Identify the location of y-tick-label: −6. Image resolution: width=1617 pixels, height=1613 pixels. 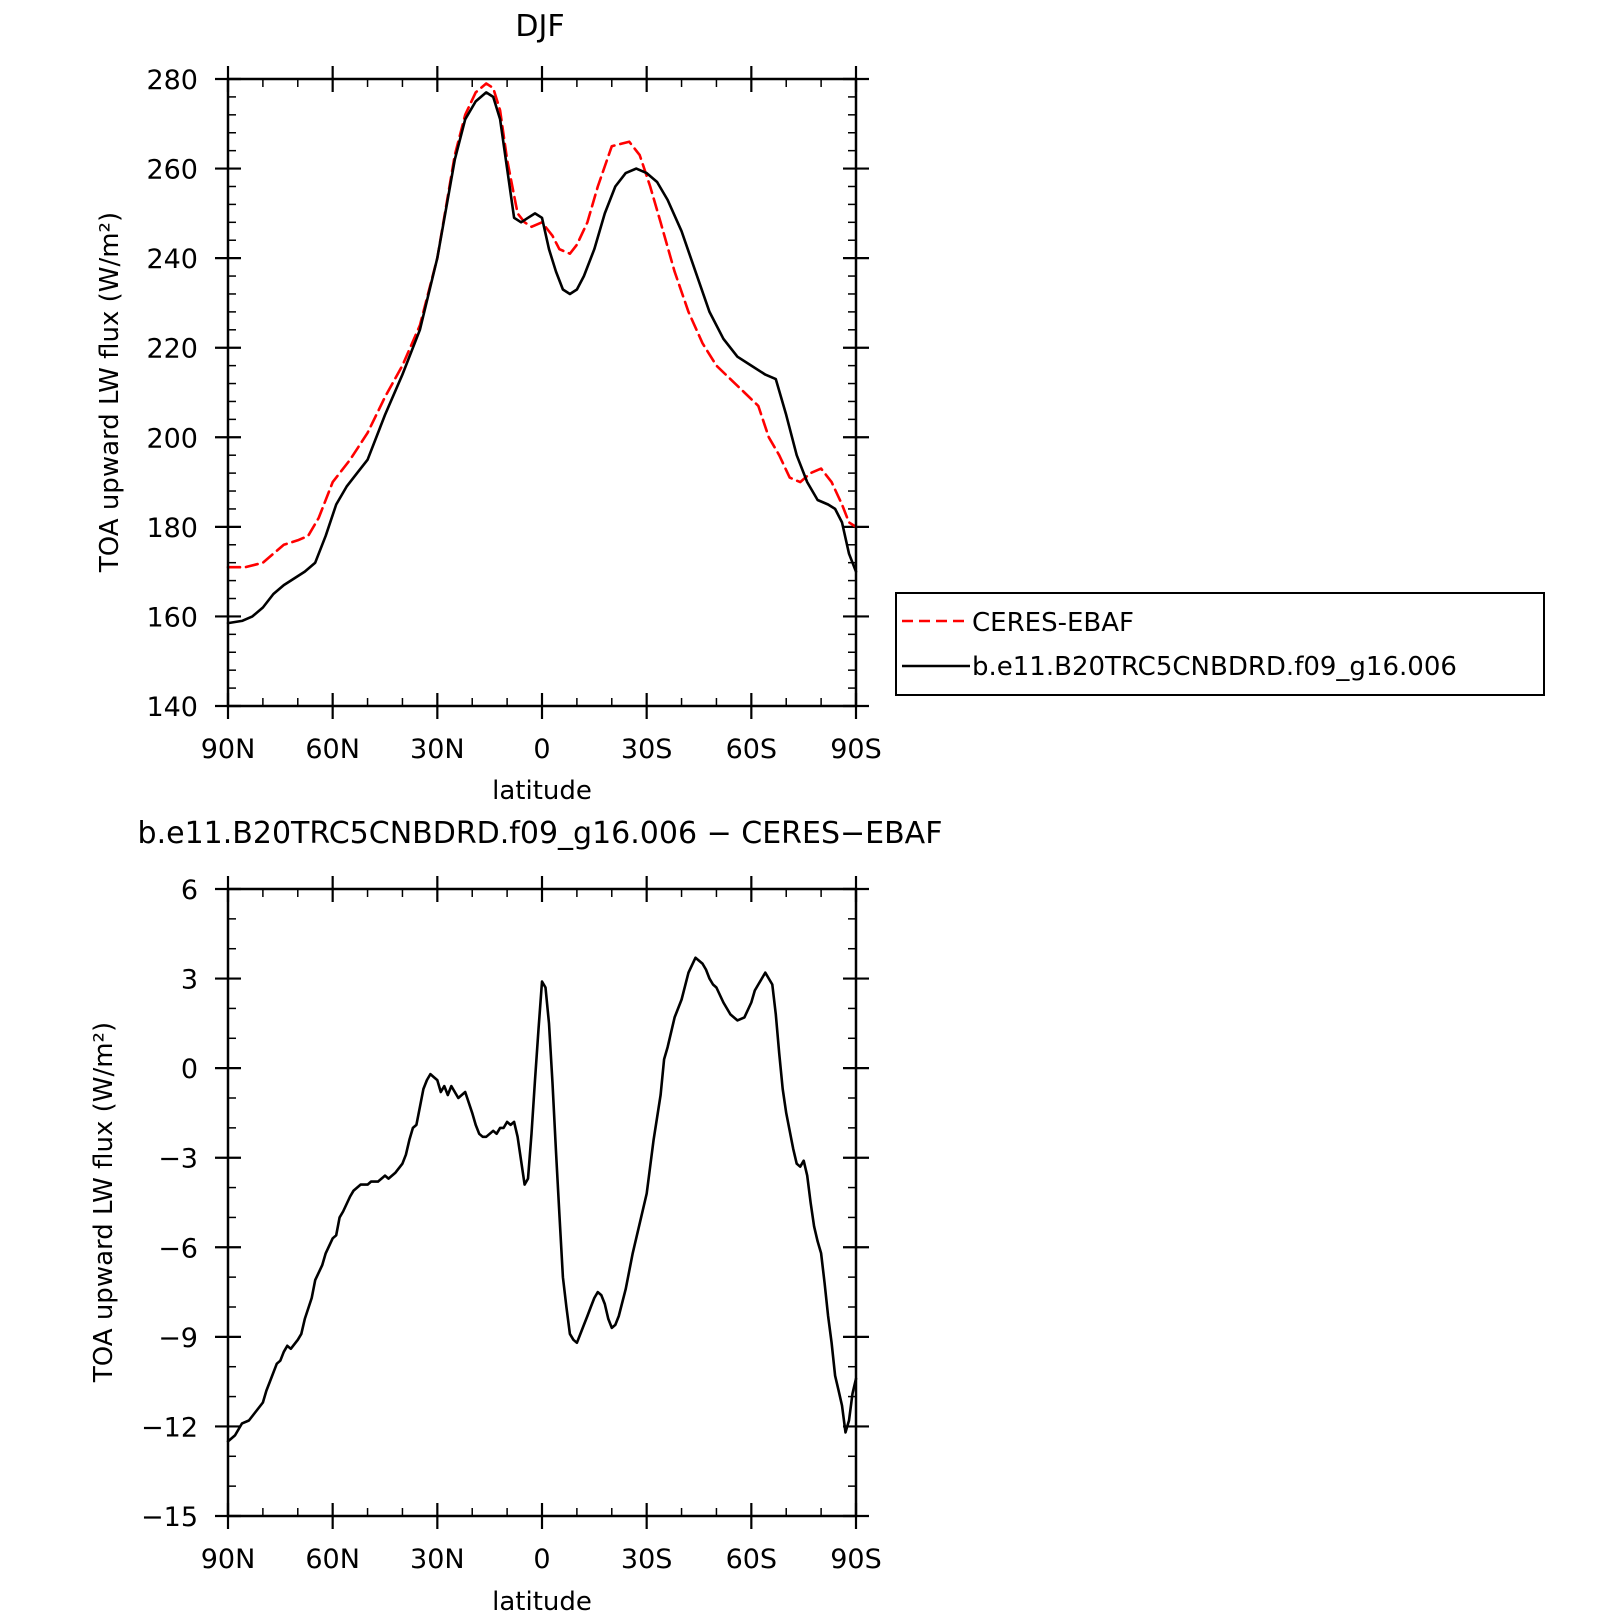
(178, 1248).